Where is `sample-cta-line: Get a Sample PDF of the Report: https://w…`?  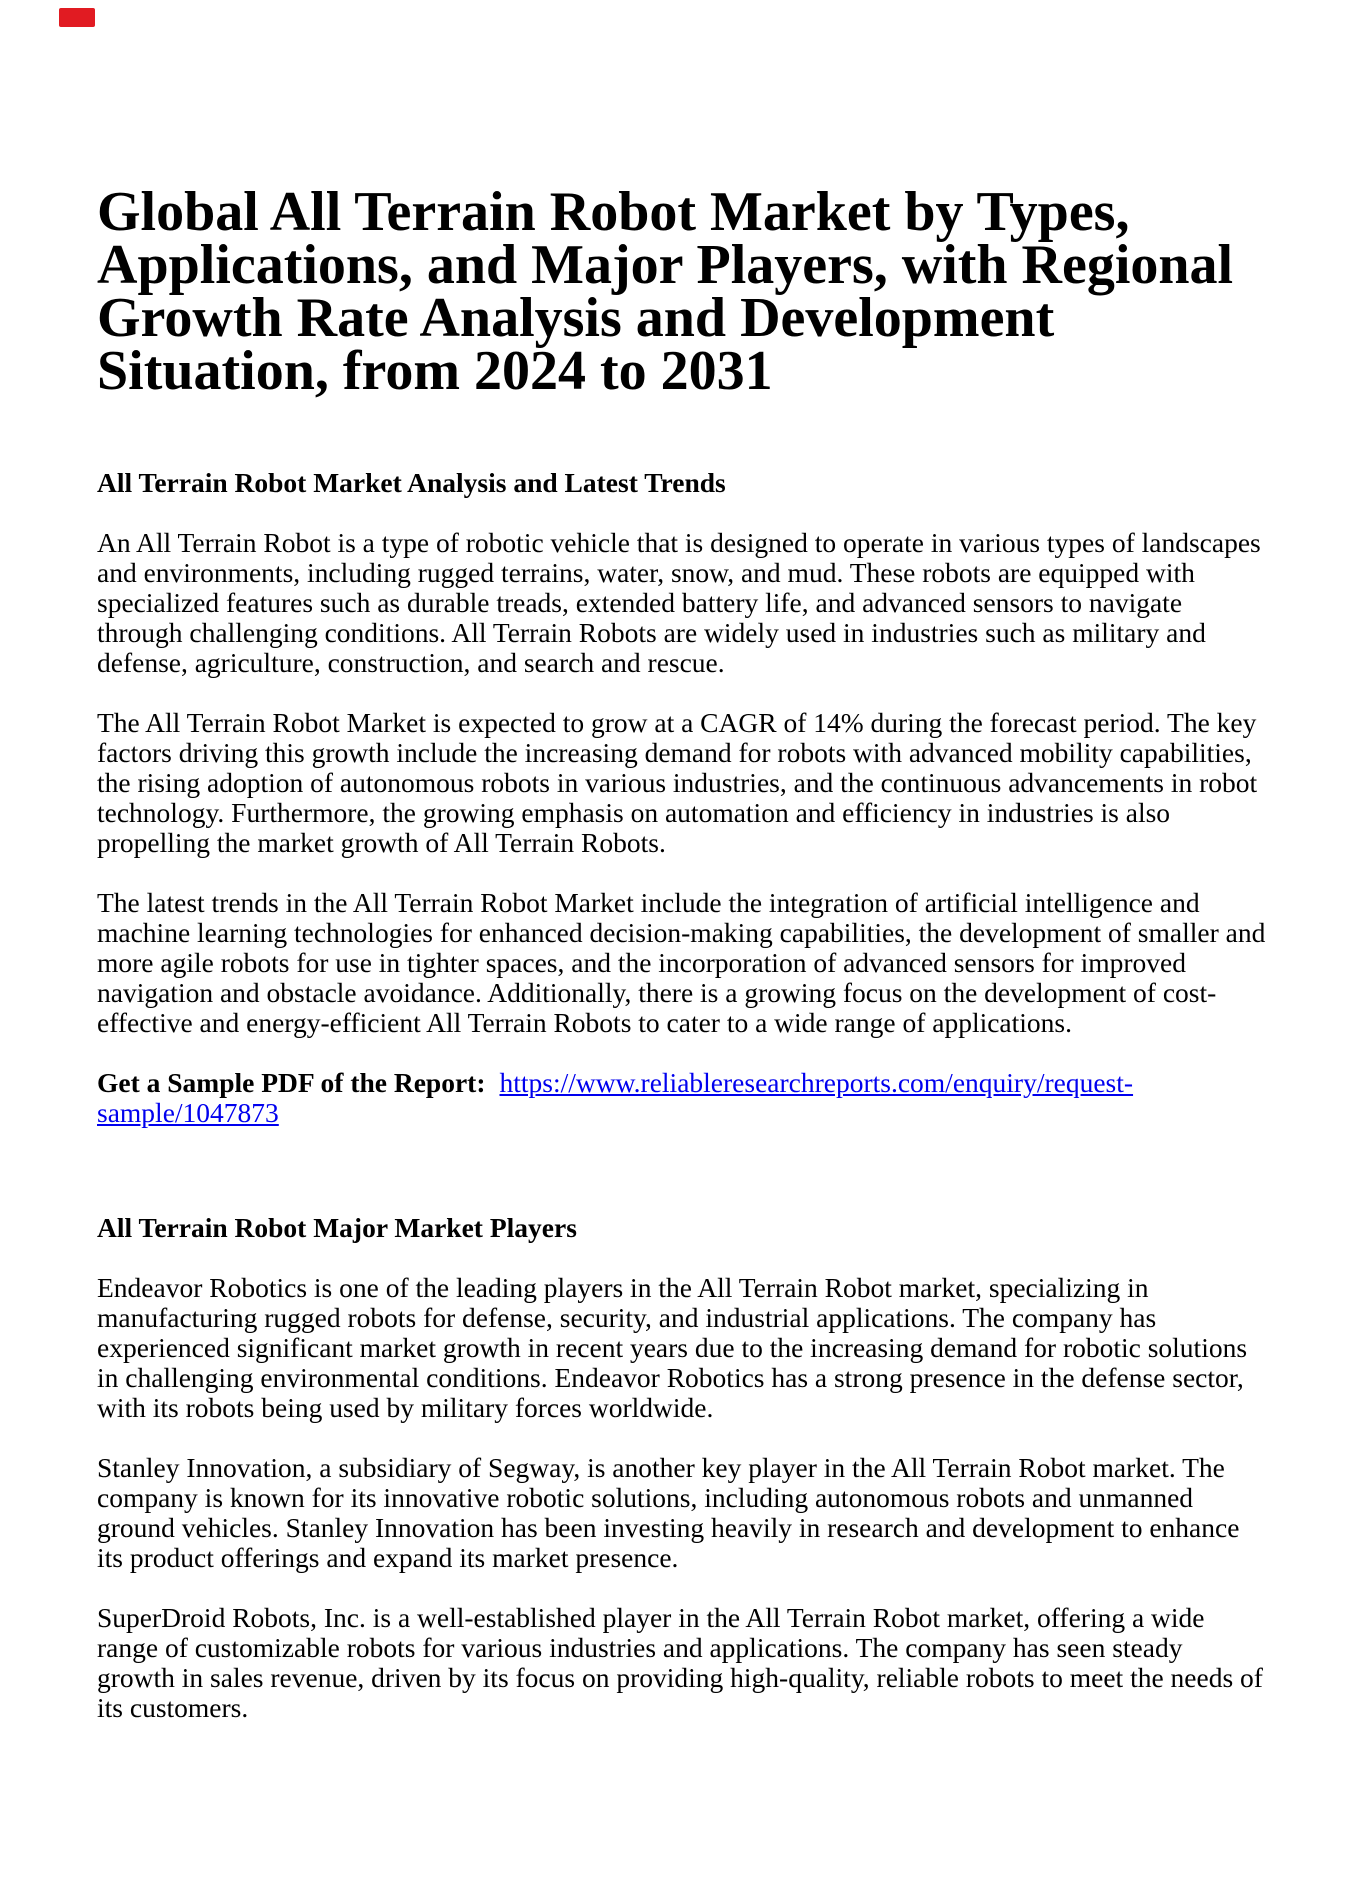
sample-cta-line: Get a Sample PDF of the Report: https://w… is located at coordinates (704, 1098).